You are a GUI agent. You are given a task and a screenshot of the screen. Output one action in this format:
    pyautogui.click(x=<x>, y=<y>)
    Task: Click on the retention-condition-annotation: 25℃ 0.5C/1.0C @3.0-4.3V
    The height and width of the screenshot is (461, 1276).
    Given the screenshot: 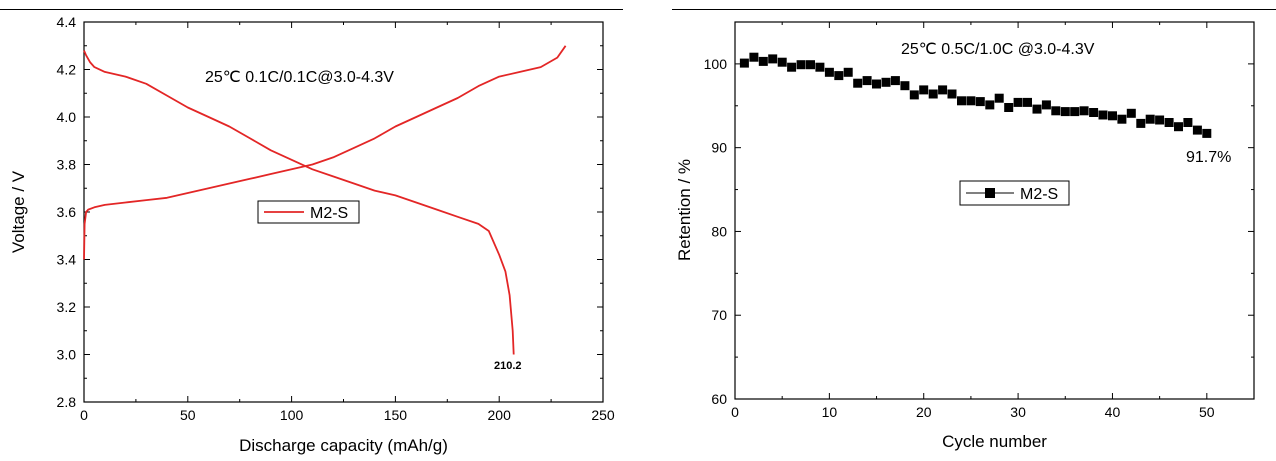 What is the action you would take?
    pyautogui.click(x=998, y=49)
    